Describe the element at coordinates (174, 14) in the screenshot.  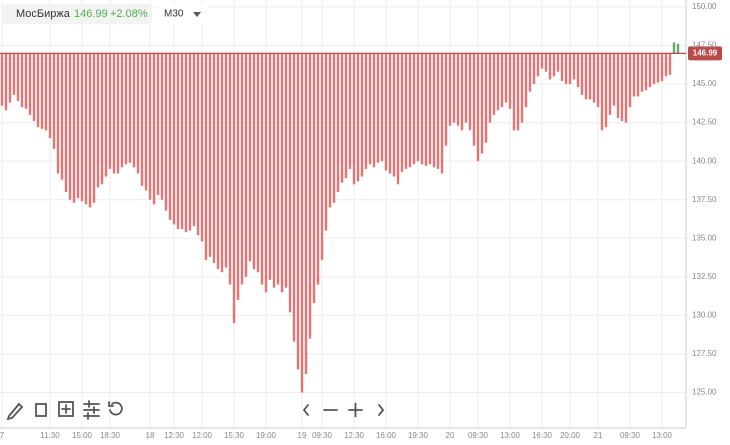
I see `interval: M30` at that location.